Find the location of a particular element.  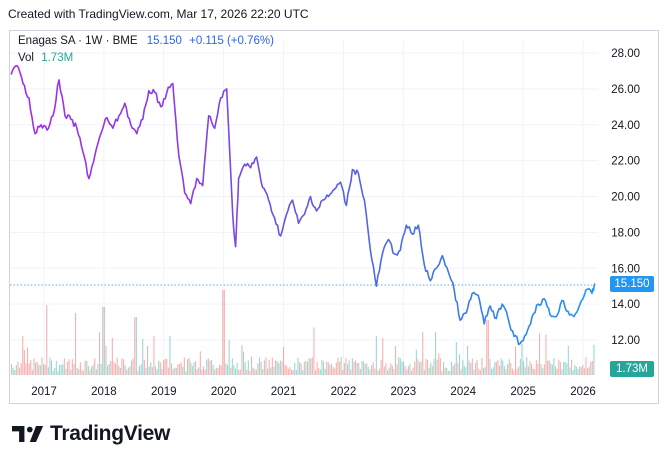

tradingview-logo-icon is located at coordinates (28, 434).